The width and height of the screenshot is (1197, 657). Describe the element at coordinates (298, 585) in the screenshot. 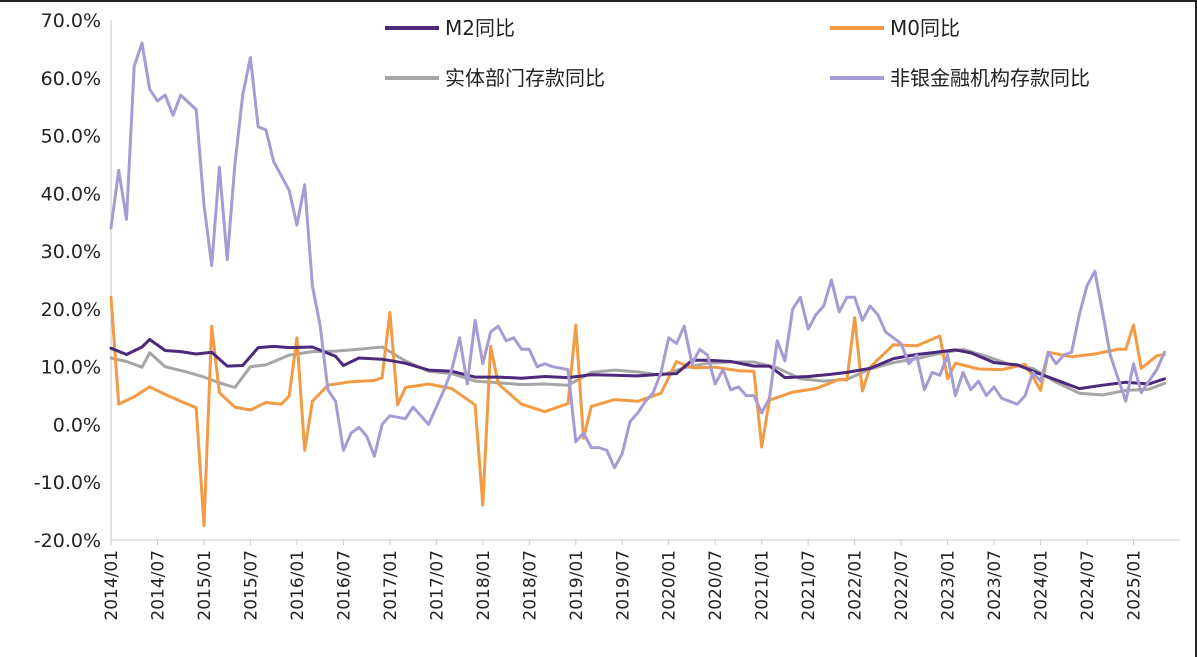

I see `x-tick-label: 2016/01` at that location.